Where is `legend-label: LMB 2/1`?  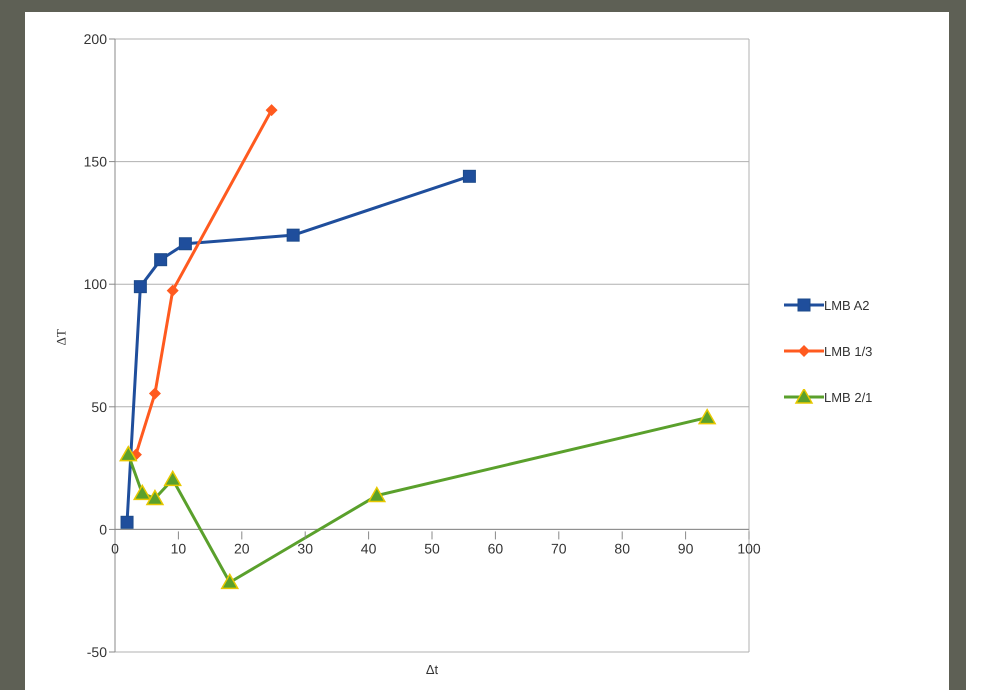 legend-label: LMB 2/1 is located at coordinates (848, 397).